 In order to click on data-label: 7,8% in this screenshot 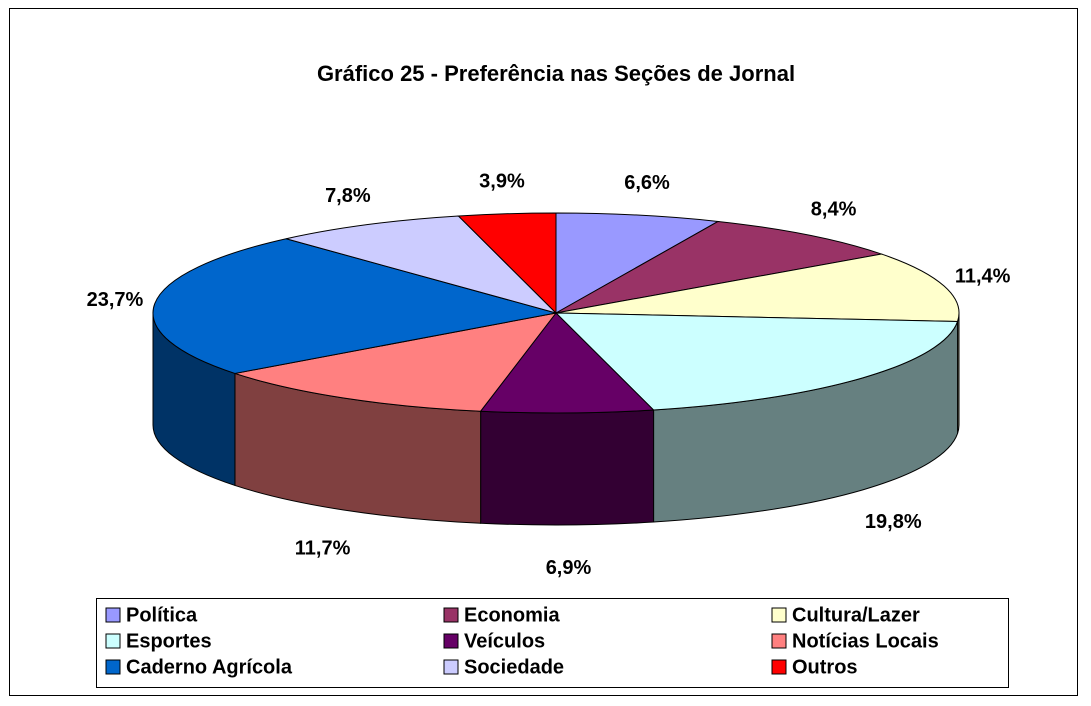, I will do `click(348, 196)`.